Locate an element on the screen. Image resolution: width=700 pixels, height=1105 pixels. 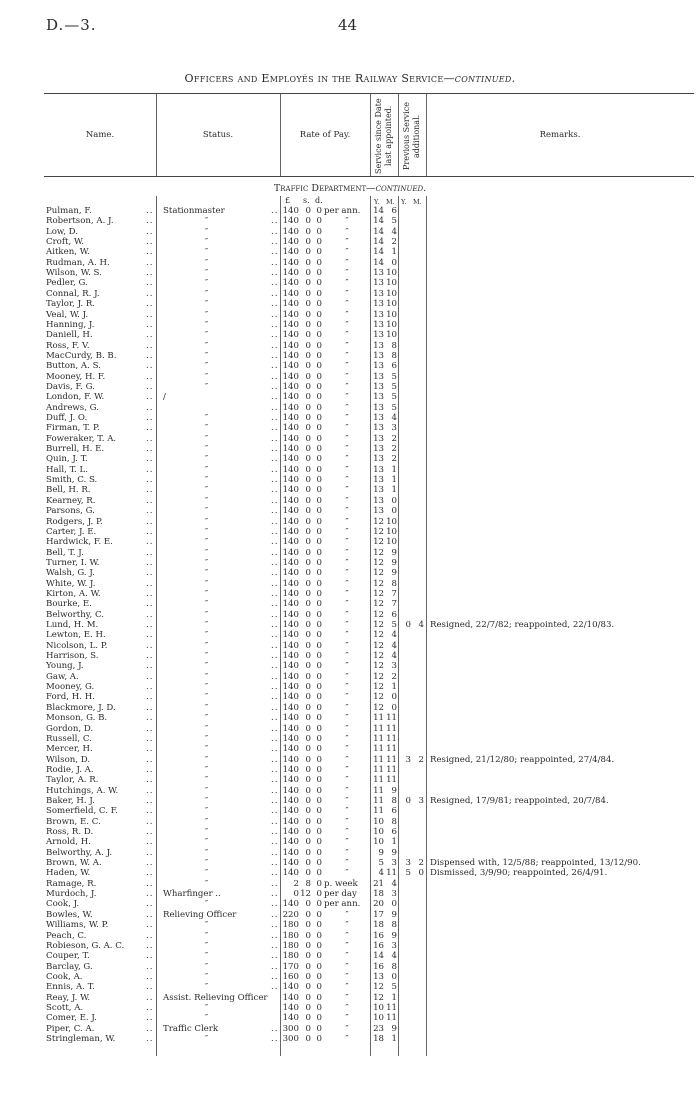
cell-m: 4 is located at coordinates (394, 635).